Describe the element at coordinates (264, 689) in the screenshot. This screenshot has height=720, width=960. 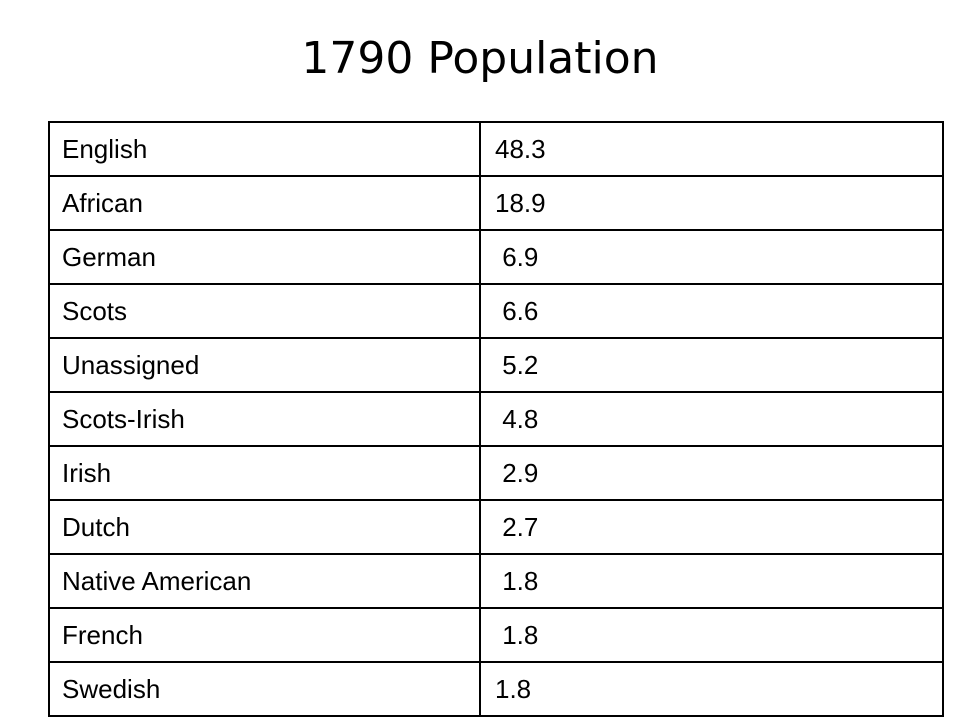
I see `group-cell: Swedish` at that location.